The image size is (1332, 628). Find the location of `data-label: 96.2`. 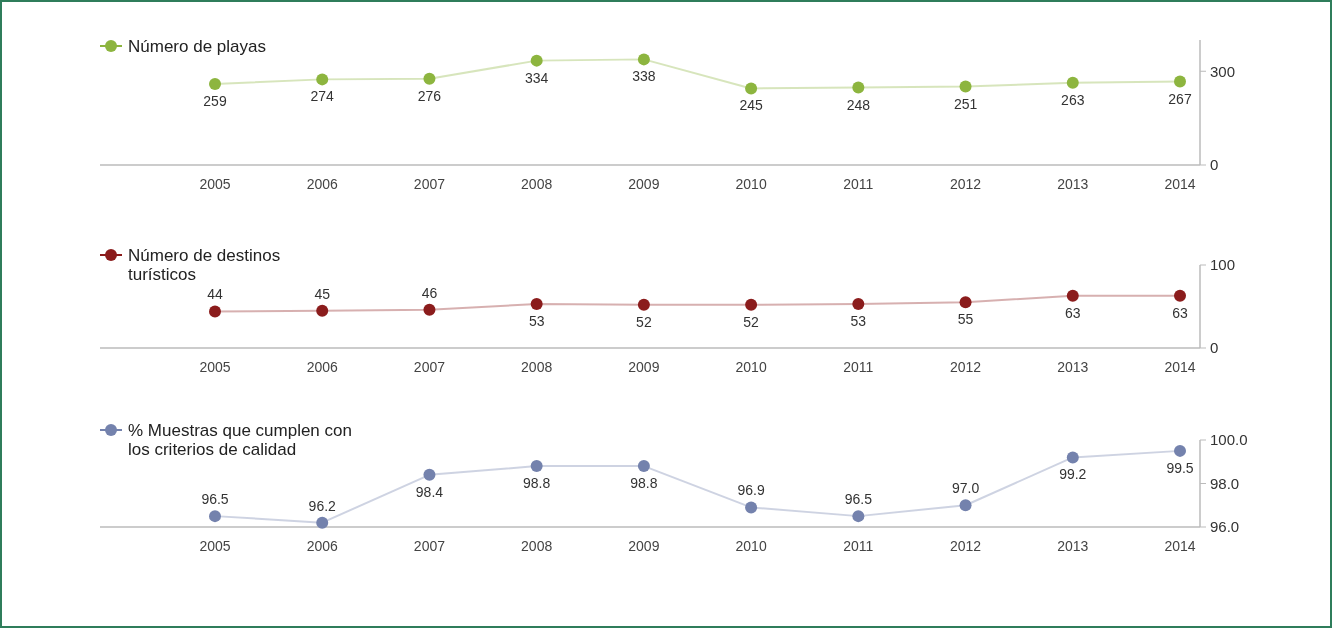

data-label: 96.2 is located at coordinates (322, 505).